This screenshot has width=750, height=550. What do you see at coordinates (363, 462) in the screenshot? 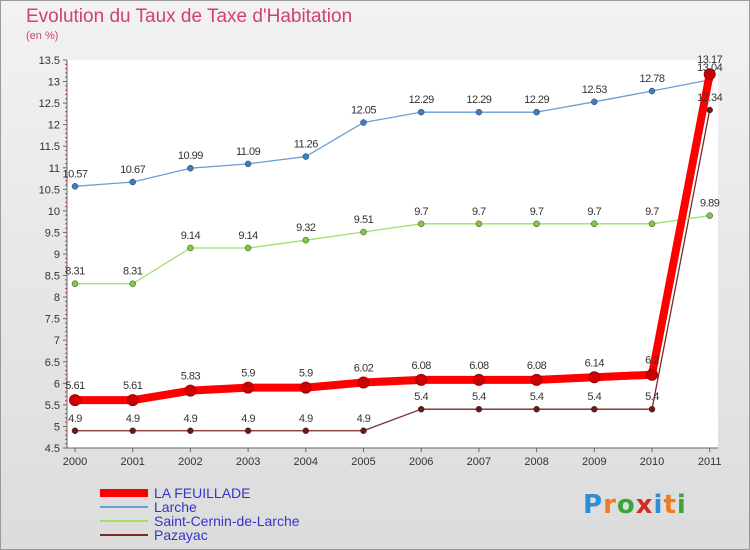
I see `x-tick-label: 2005` at bounding box center [363, 462].